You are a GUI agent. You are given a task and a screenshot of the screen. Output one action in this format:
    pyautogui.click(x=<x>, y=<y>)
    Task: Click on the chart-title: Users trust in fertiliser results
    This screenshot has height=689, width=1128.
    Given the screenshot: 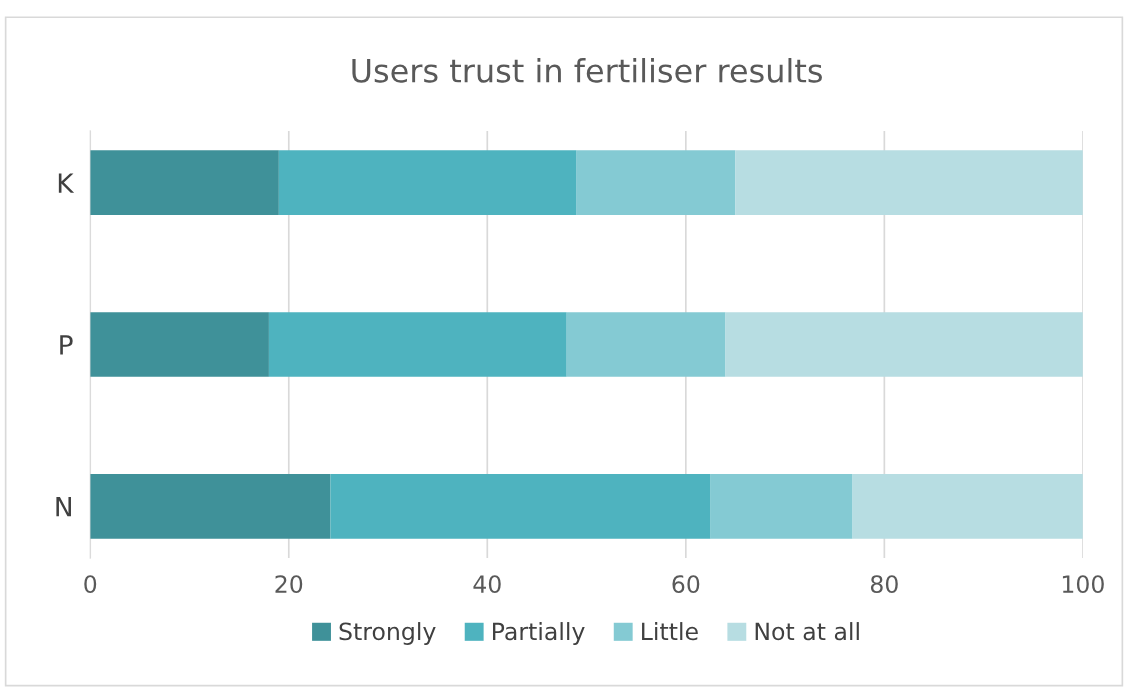 What is the action you would take?
    pyautogui.click(x=587, y=70)
    